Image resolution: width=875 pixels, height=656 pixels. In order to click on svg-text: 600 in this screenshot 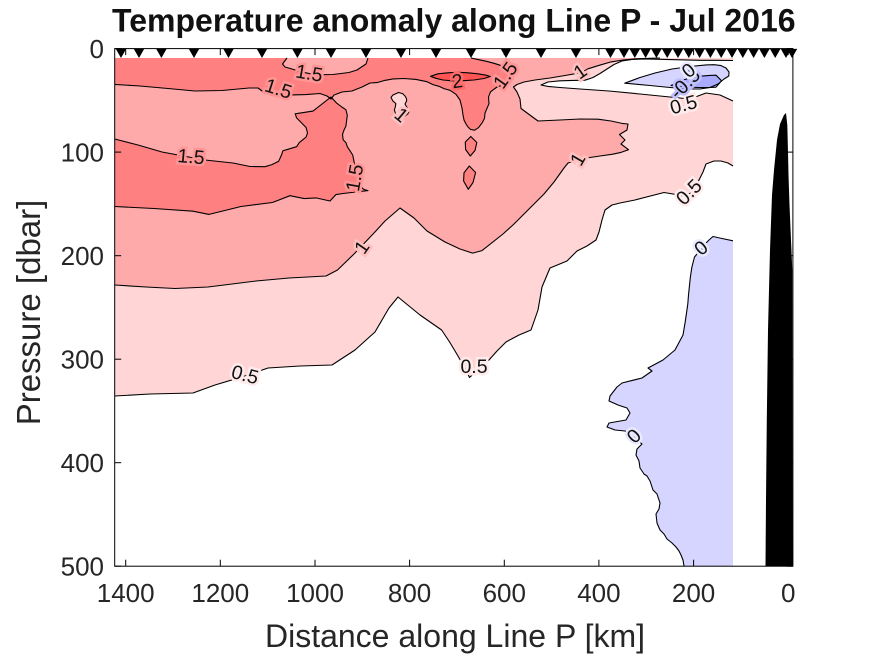, I will do `click(504, 593)`.